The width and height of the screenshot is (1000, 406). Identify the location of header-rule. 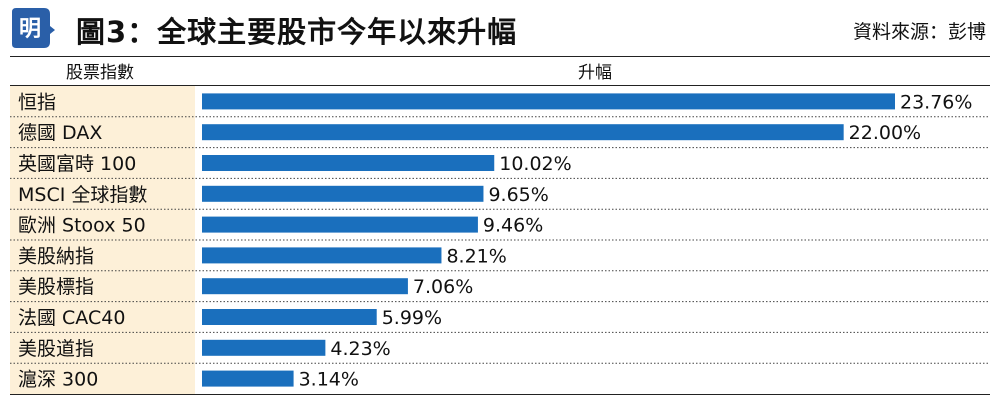
(500, 85).